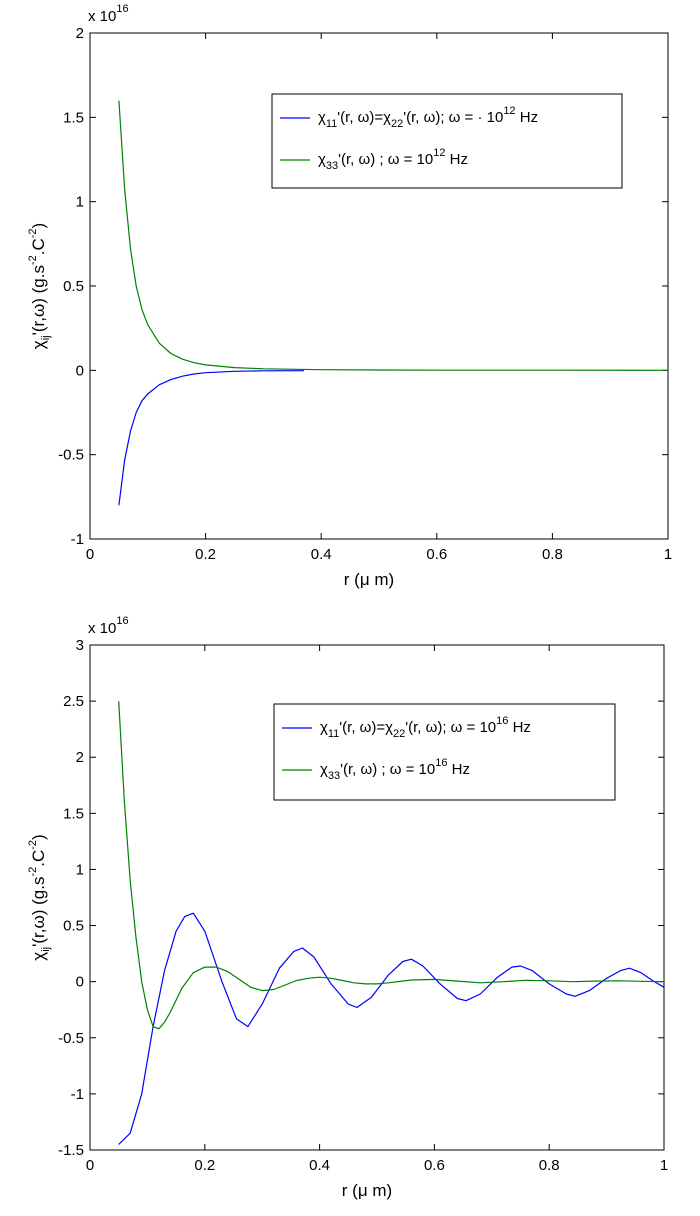 This screenshot has height=1216, width=700. Describe the element at coordinates (80, 645) in the screenshot. I see `y-tick-label: 3` at that location.